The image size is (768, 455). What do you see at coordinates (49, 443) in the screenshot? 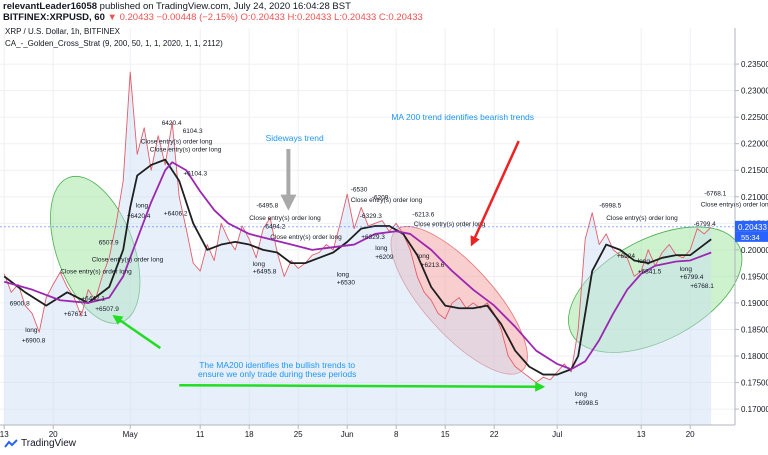
I see `footer-brand-label: TradingView` at bounding box center [49, 443].